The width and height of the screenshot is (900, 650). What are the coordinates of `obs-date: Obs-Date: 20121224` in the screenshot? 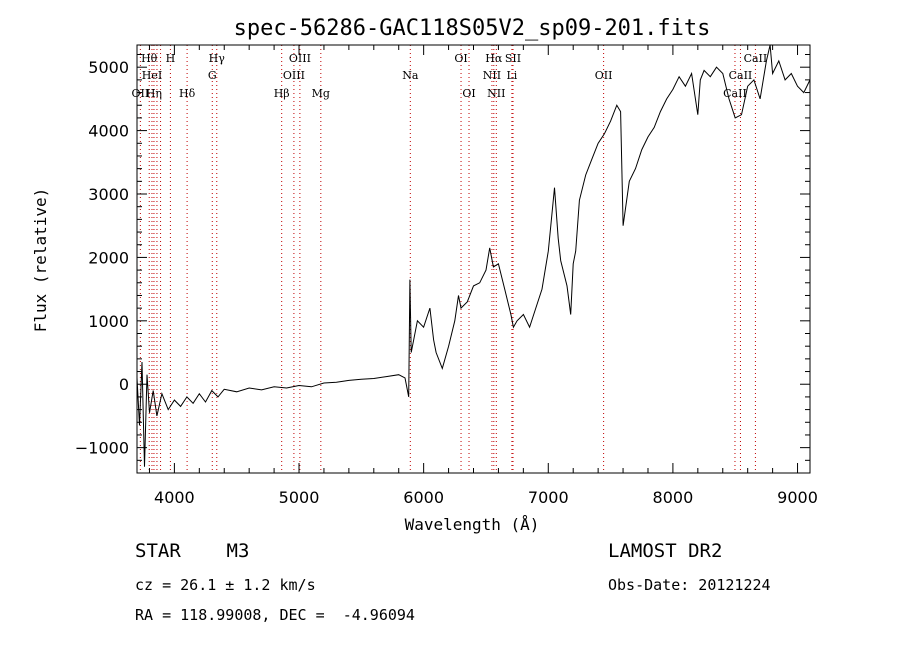 It's located at (689, 585).